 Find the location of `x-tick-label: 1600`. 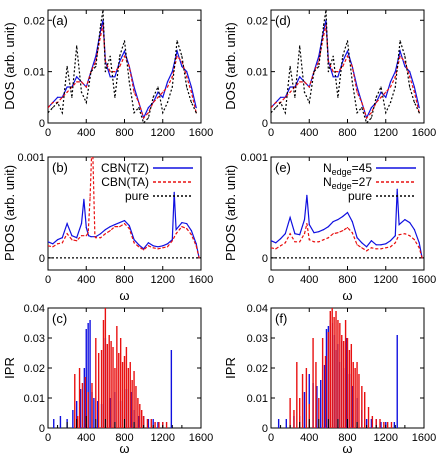

x-tick-label: 1600 is located at coordinates (424, 438).